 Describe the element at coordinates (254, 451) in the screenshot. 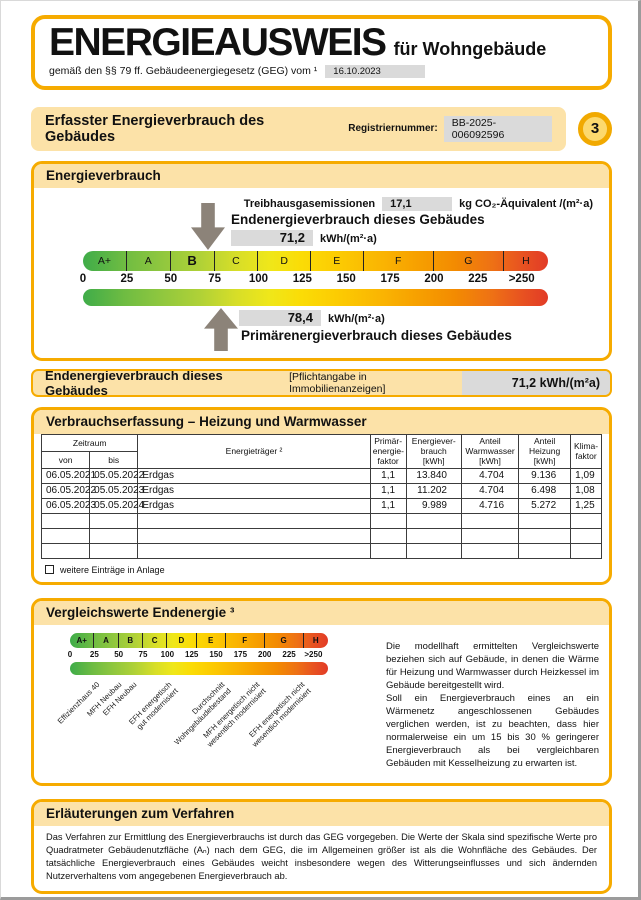

I see `col-header-energietraeger: Energieträger ²` at that location.